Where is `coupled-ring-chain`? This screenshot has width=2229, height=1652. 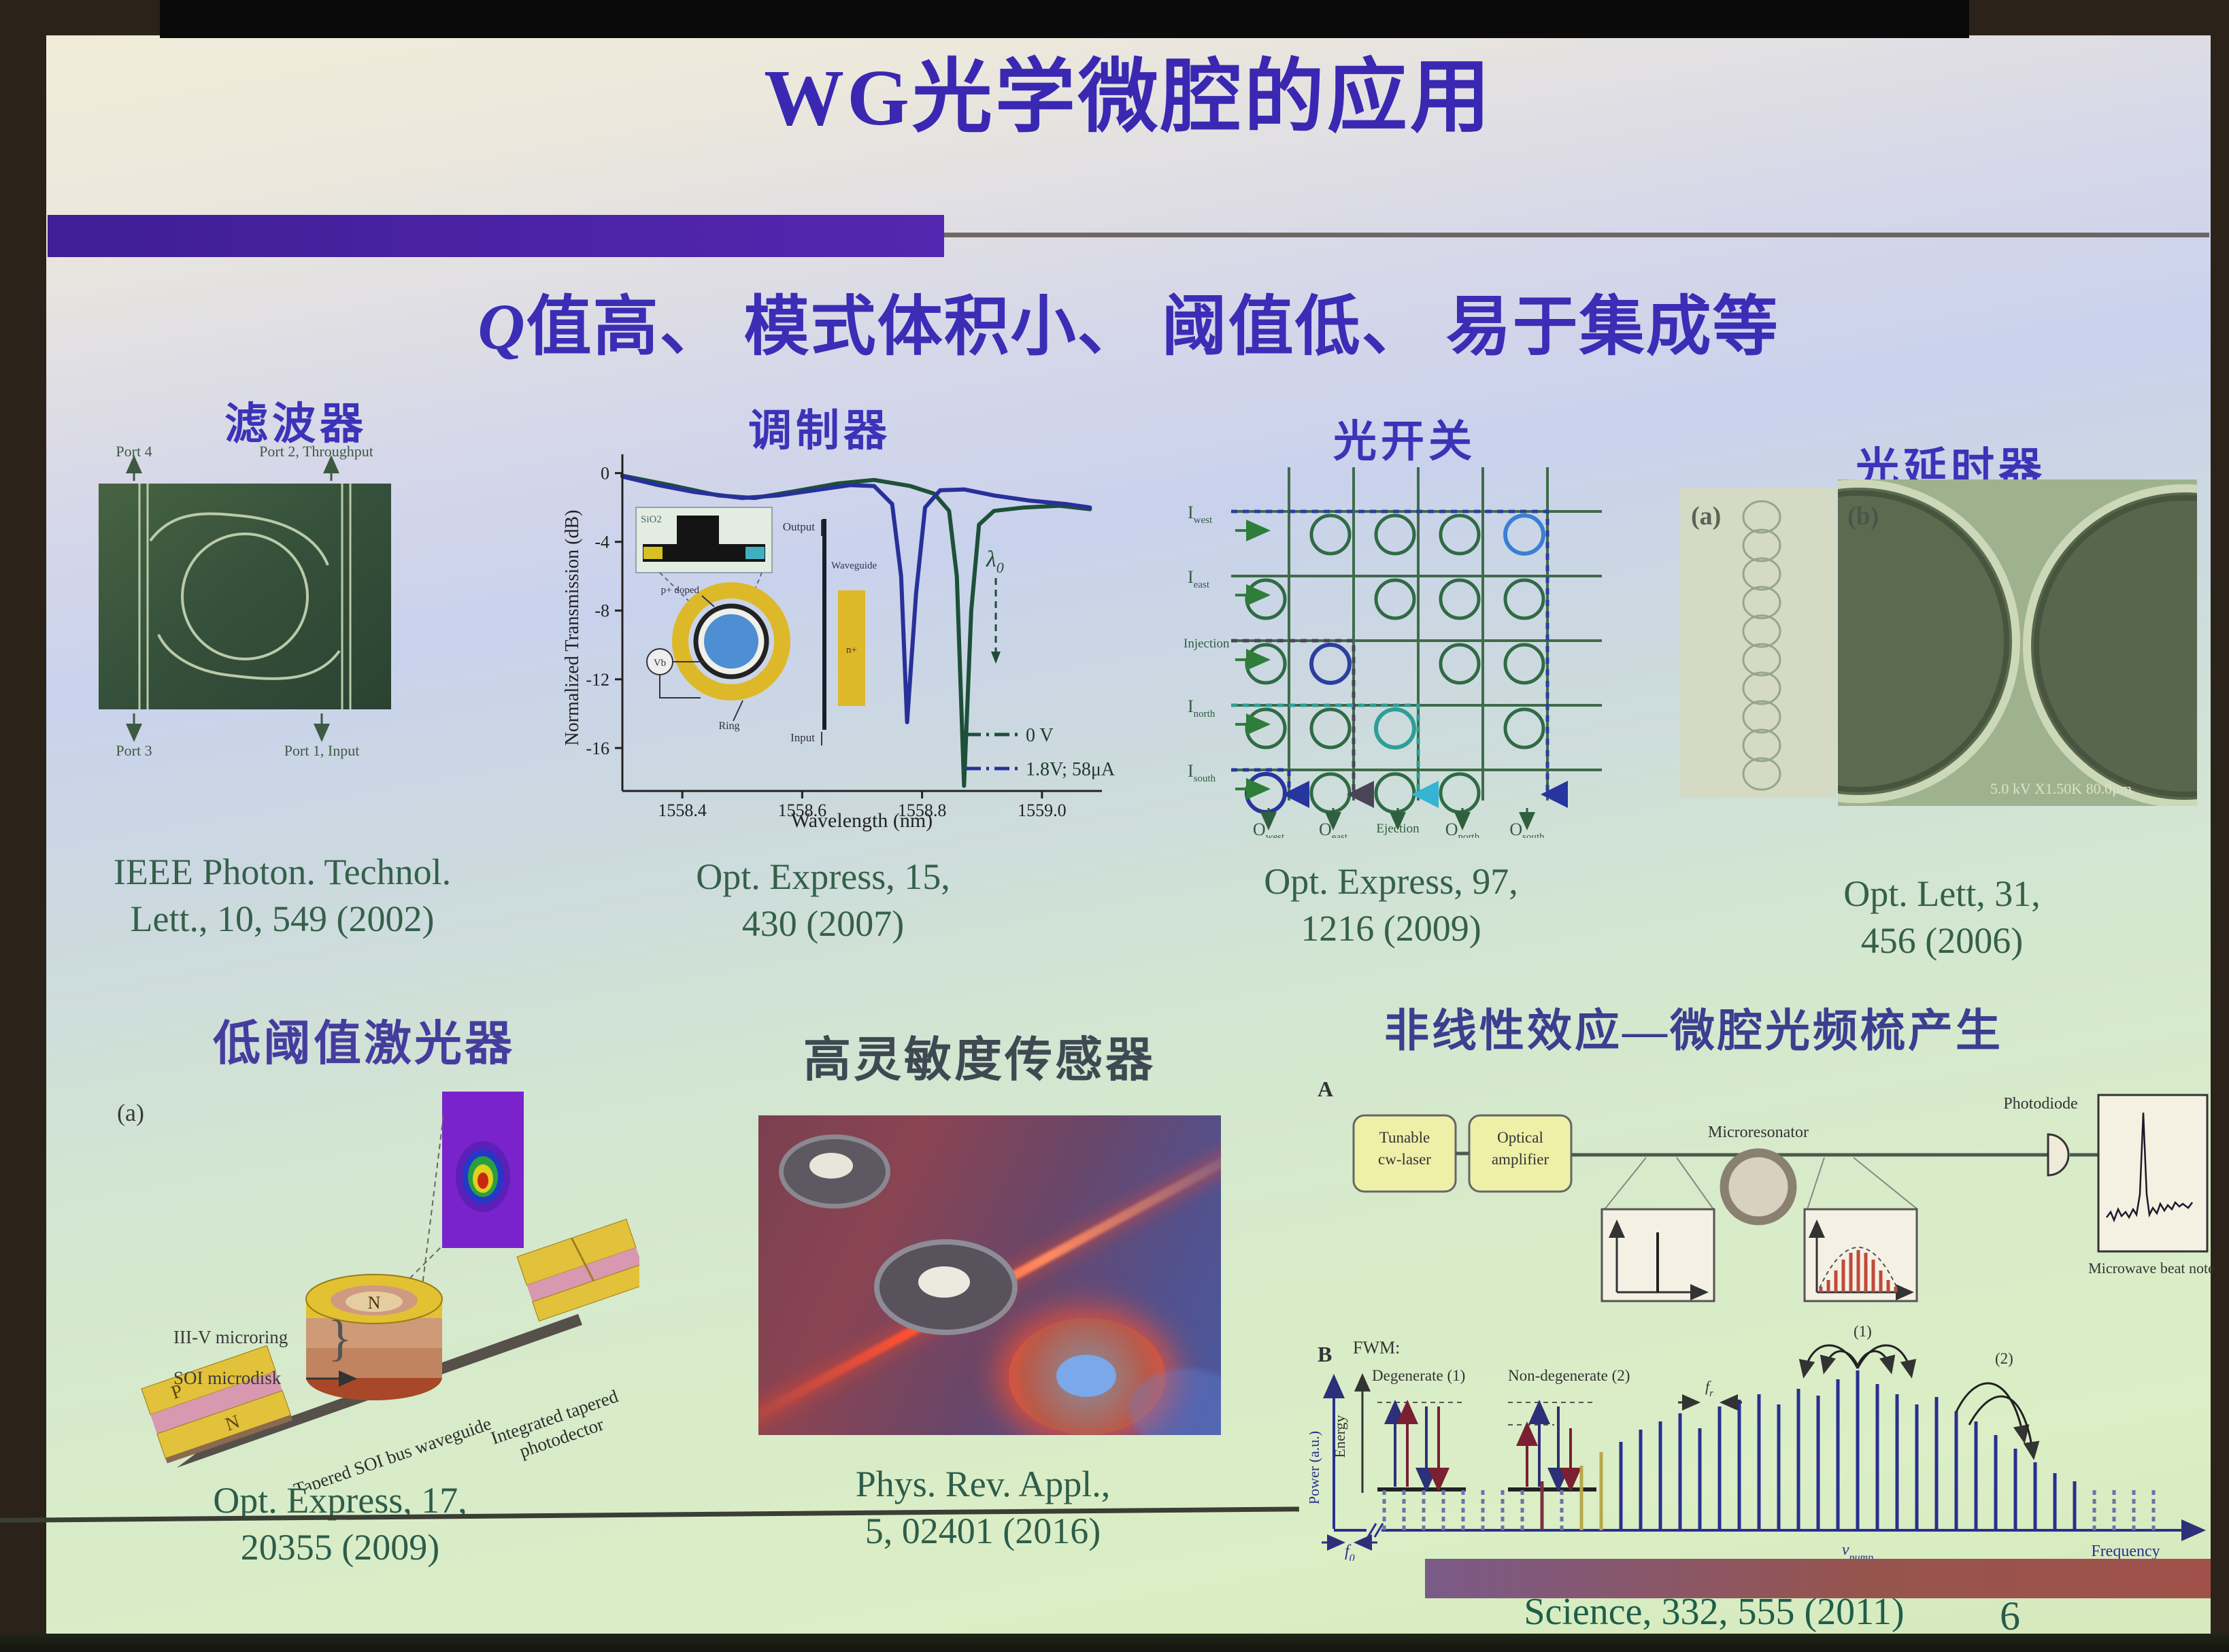
coupled-ring-chain is located at coordinates (1762, 646).